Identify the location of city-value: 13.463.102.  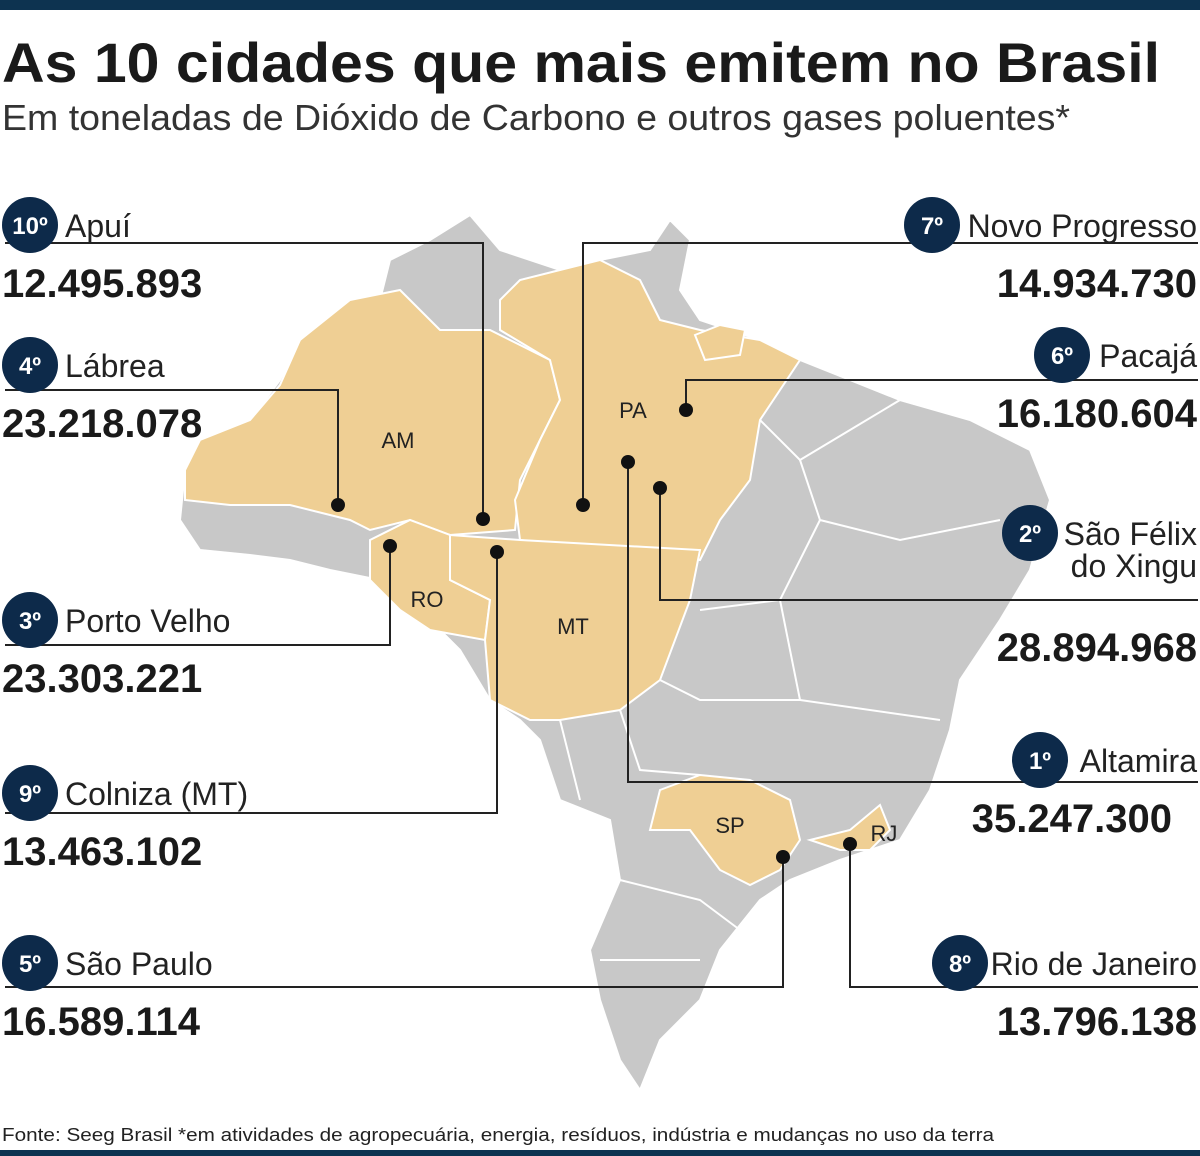
(102, 852).